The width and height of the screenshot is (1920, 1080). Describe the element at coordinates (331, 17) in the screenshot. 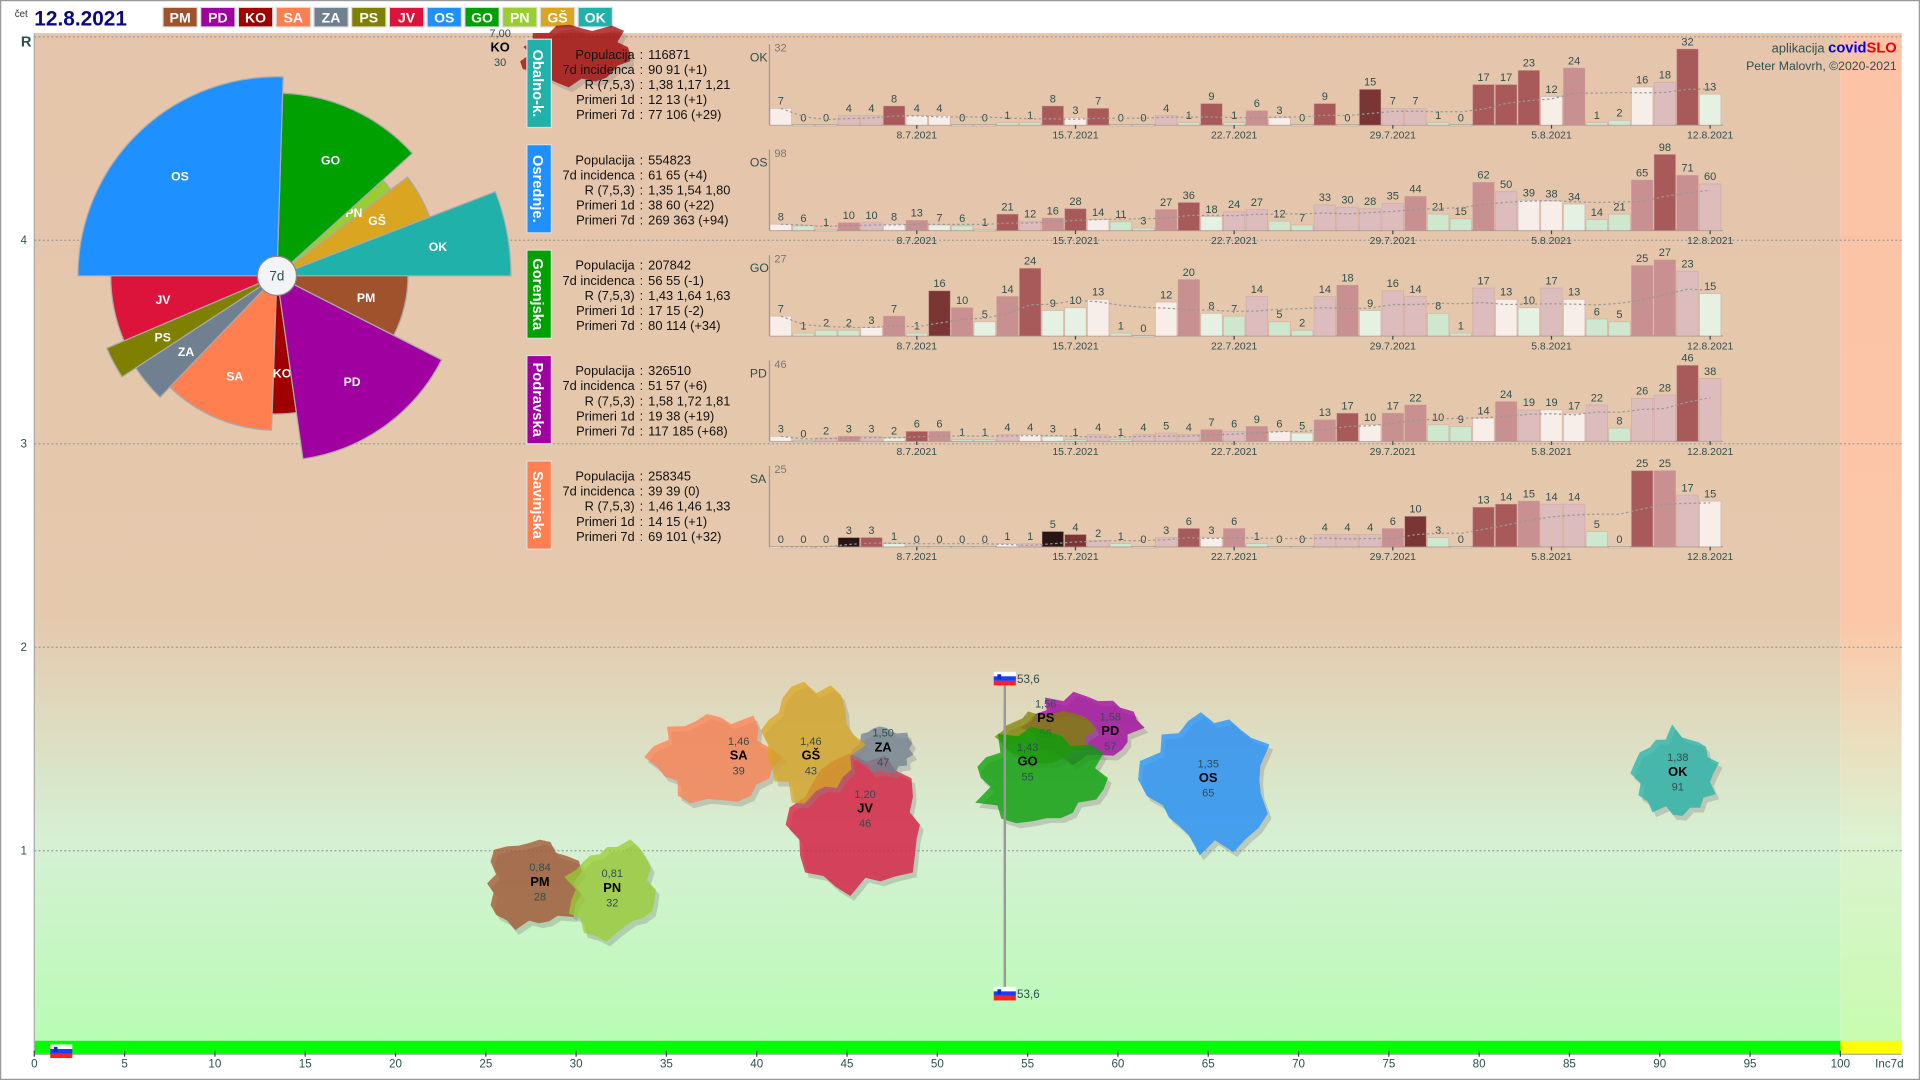

I see `region-button-za: ZA` at that location.